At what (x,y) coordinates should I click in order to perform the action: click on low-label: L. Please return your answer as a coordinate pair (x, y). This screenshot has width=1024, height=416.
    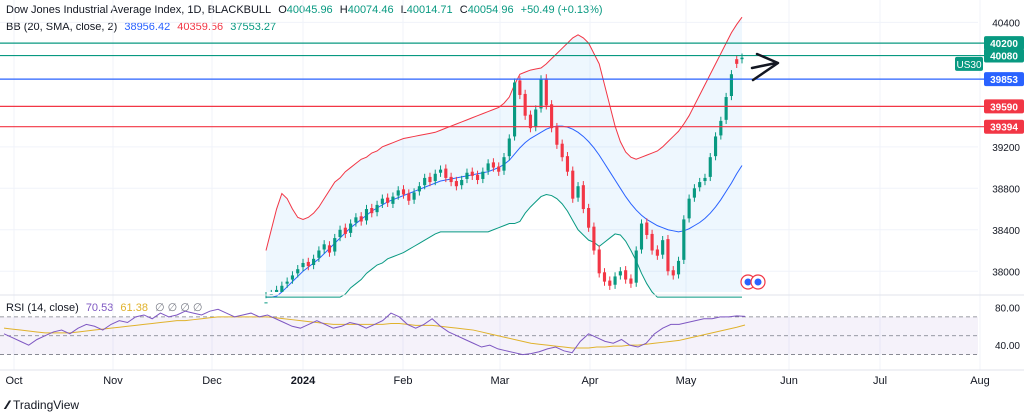
    Looking at the image, I should click on (403, 10).